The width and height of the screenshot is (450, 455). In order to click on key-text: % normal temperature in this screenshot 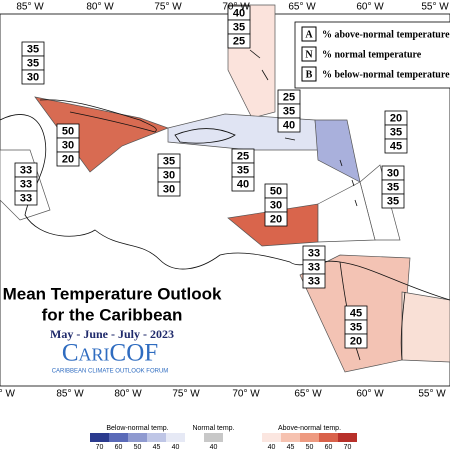, I will do `click(372, 54)`.